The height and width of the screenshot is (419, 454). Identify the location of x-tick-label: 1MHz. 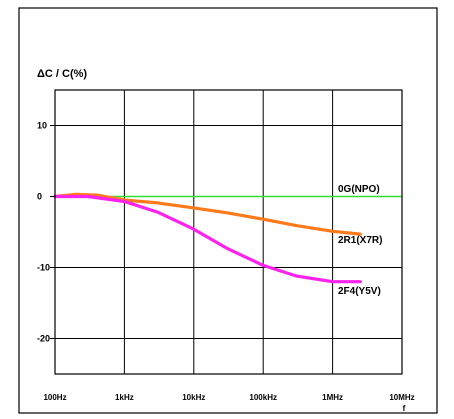
(332, 397).